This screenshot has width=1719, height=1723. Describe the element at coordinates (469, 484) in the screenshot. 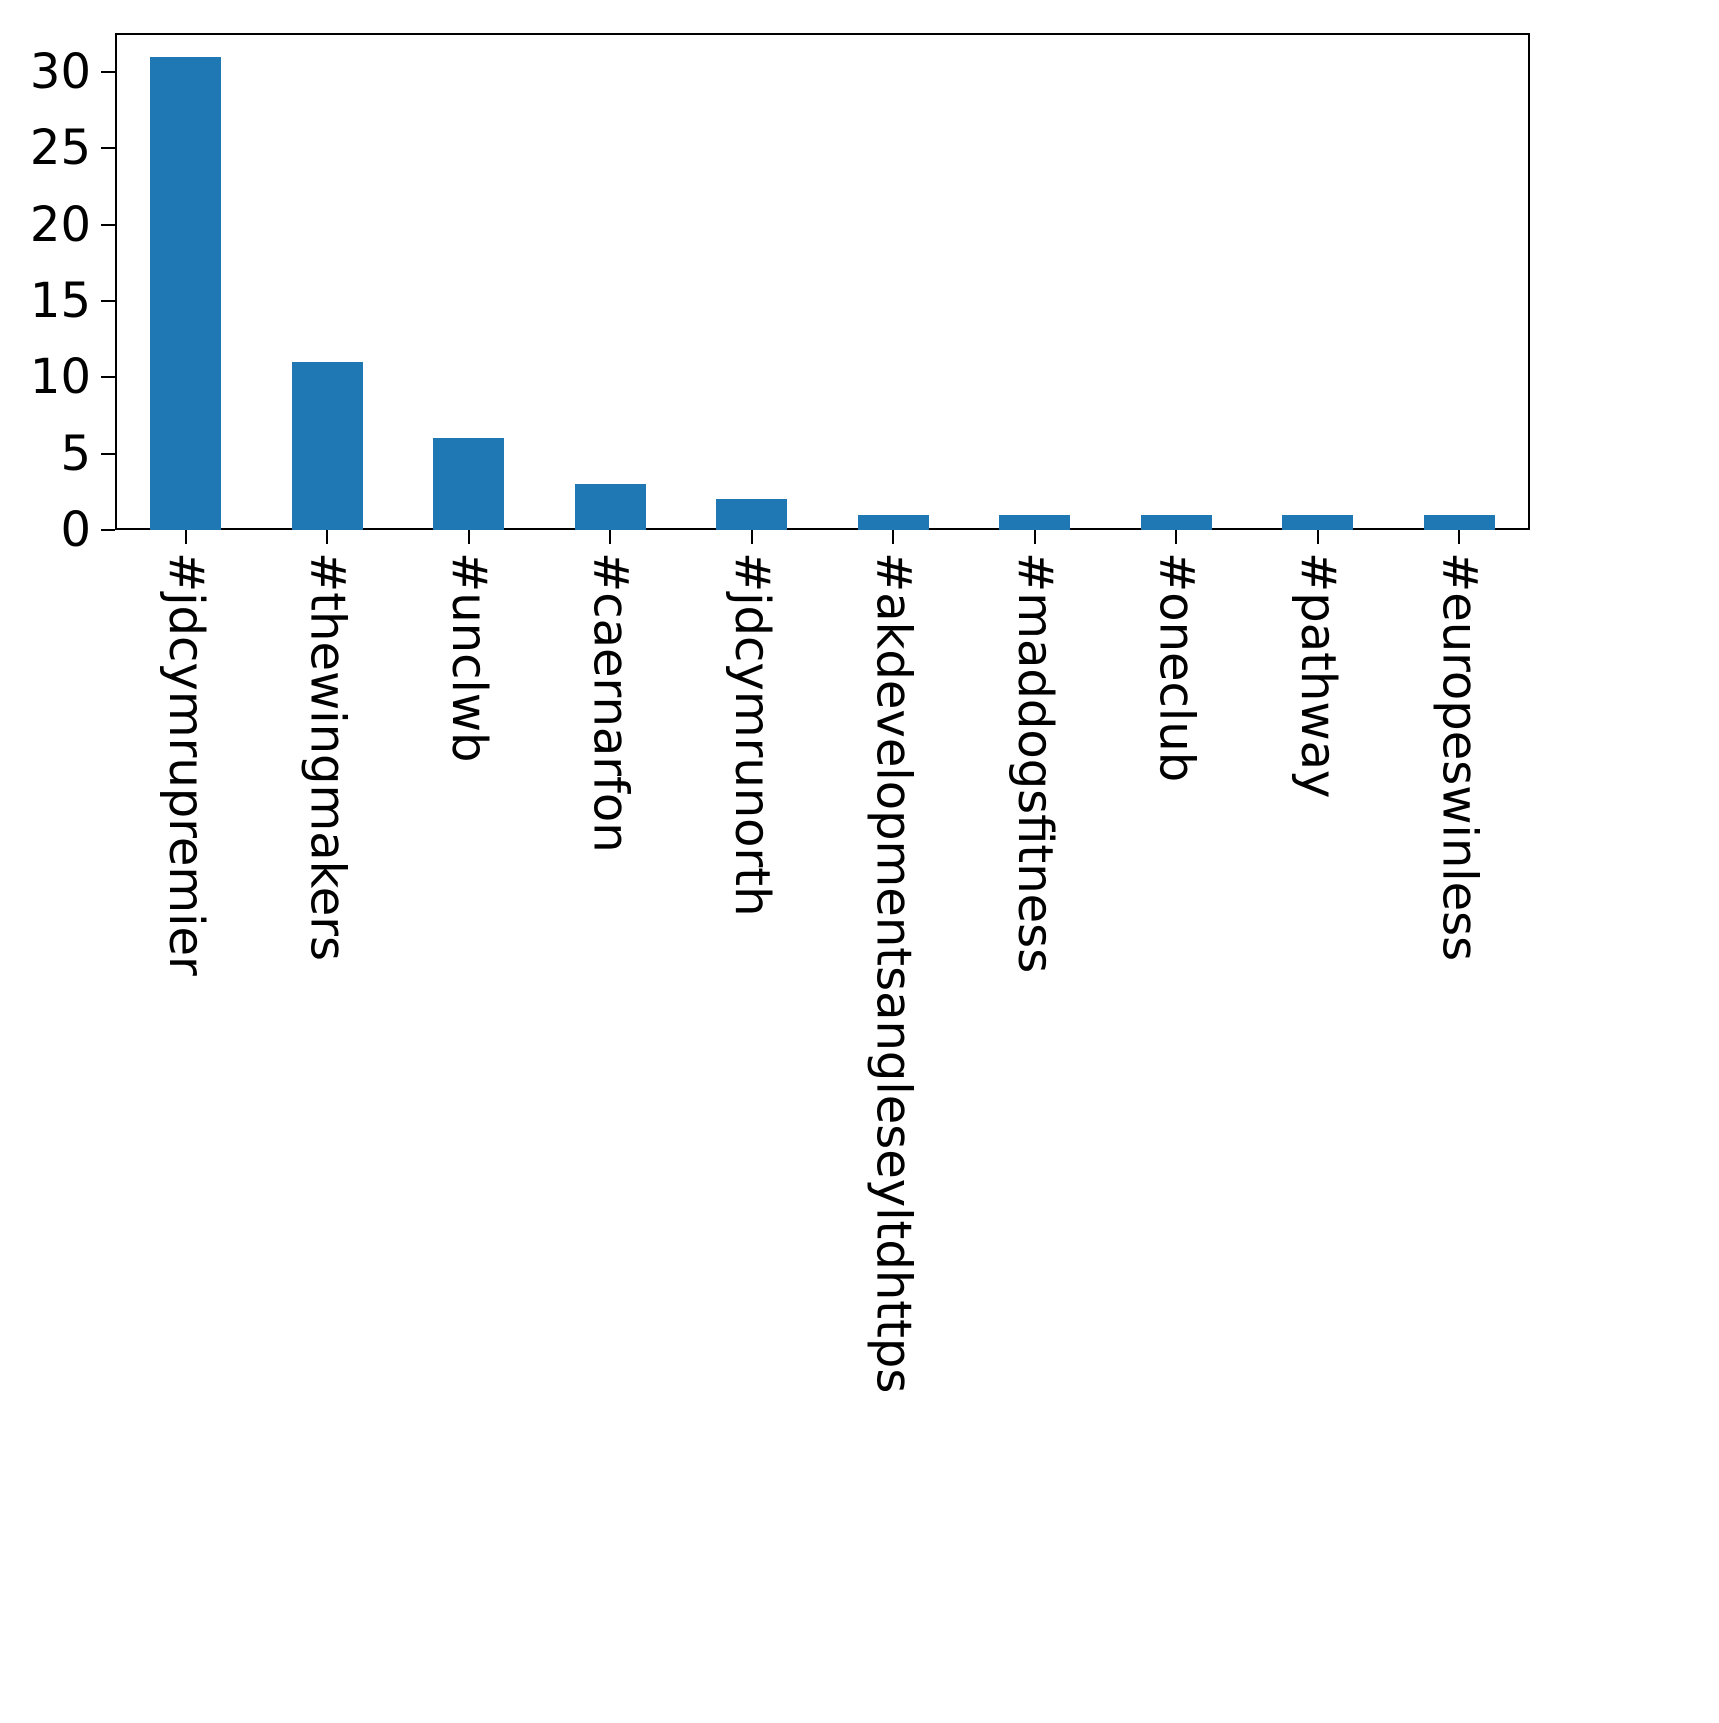

I see `bar-unclwb` at that location.